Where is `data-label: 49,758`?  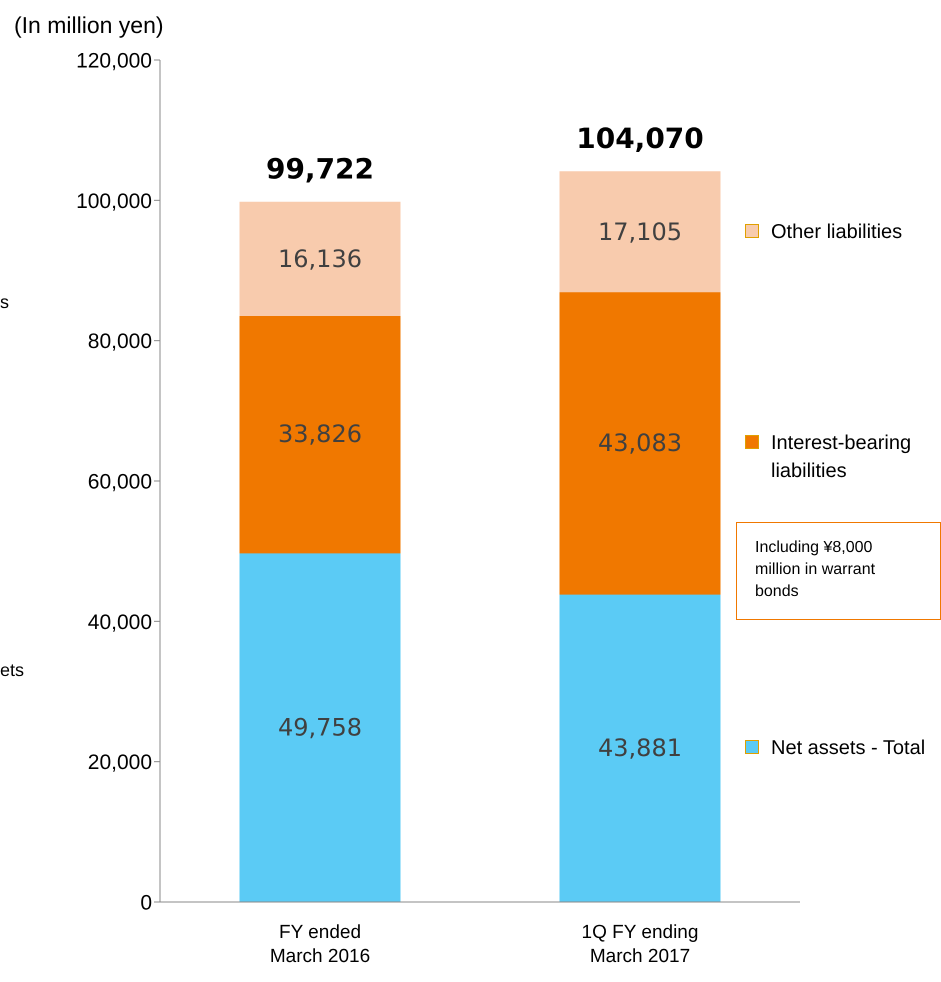
data-label: 49,758 is located at coordinates (320, 727).